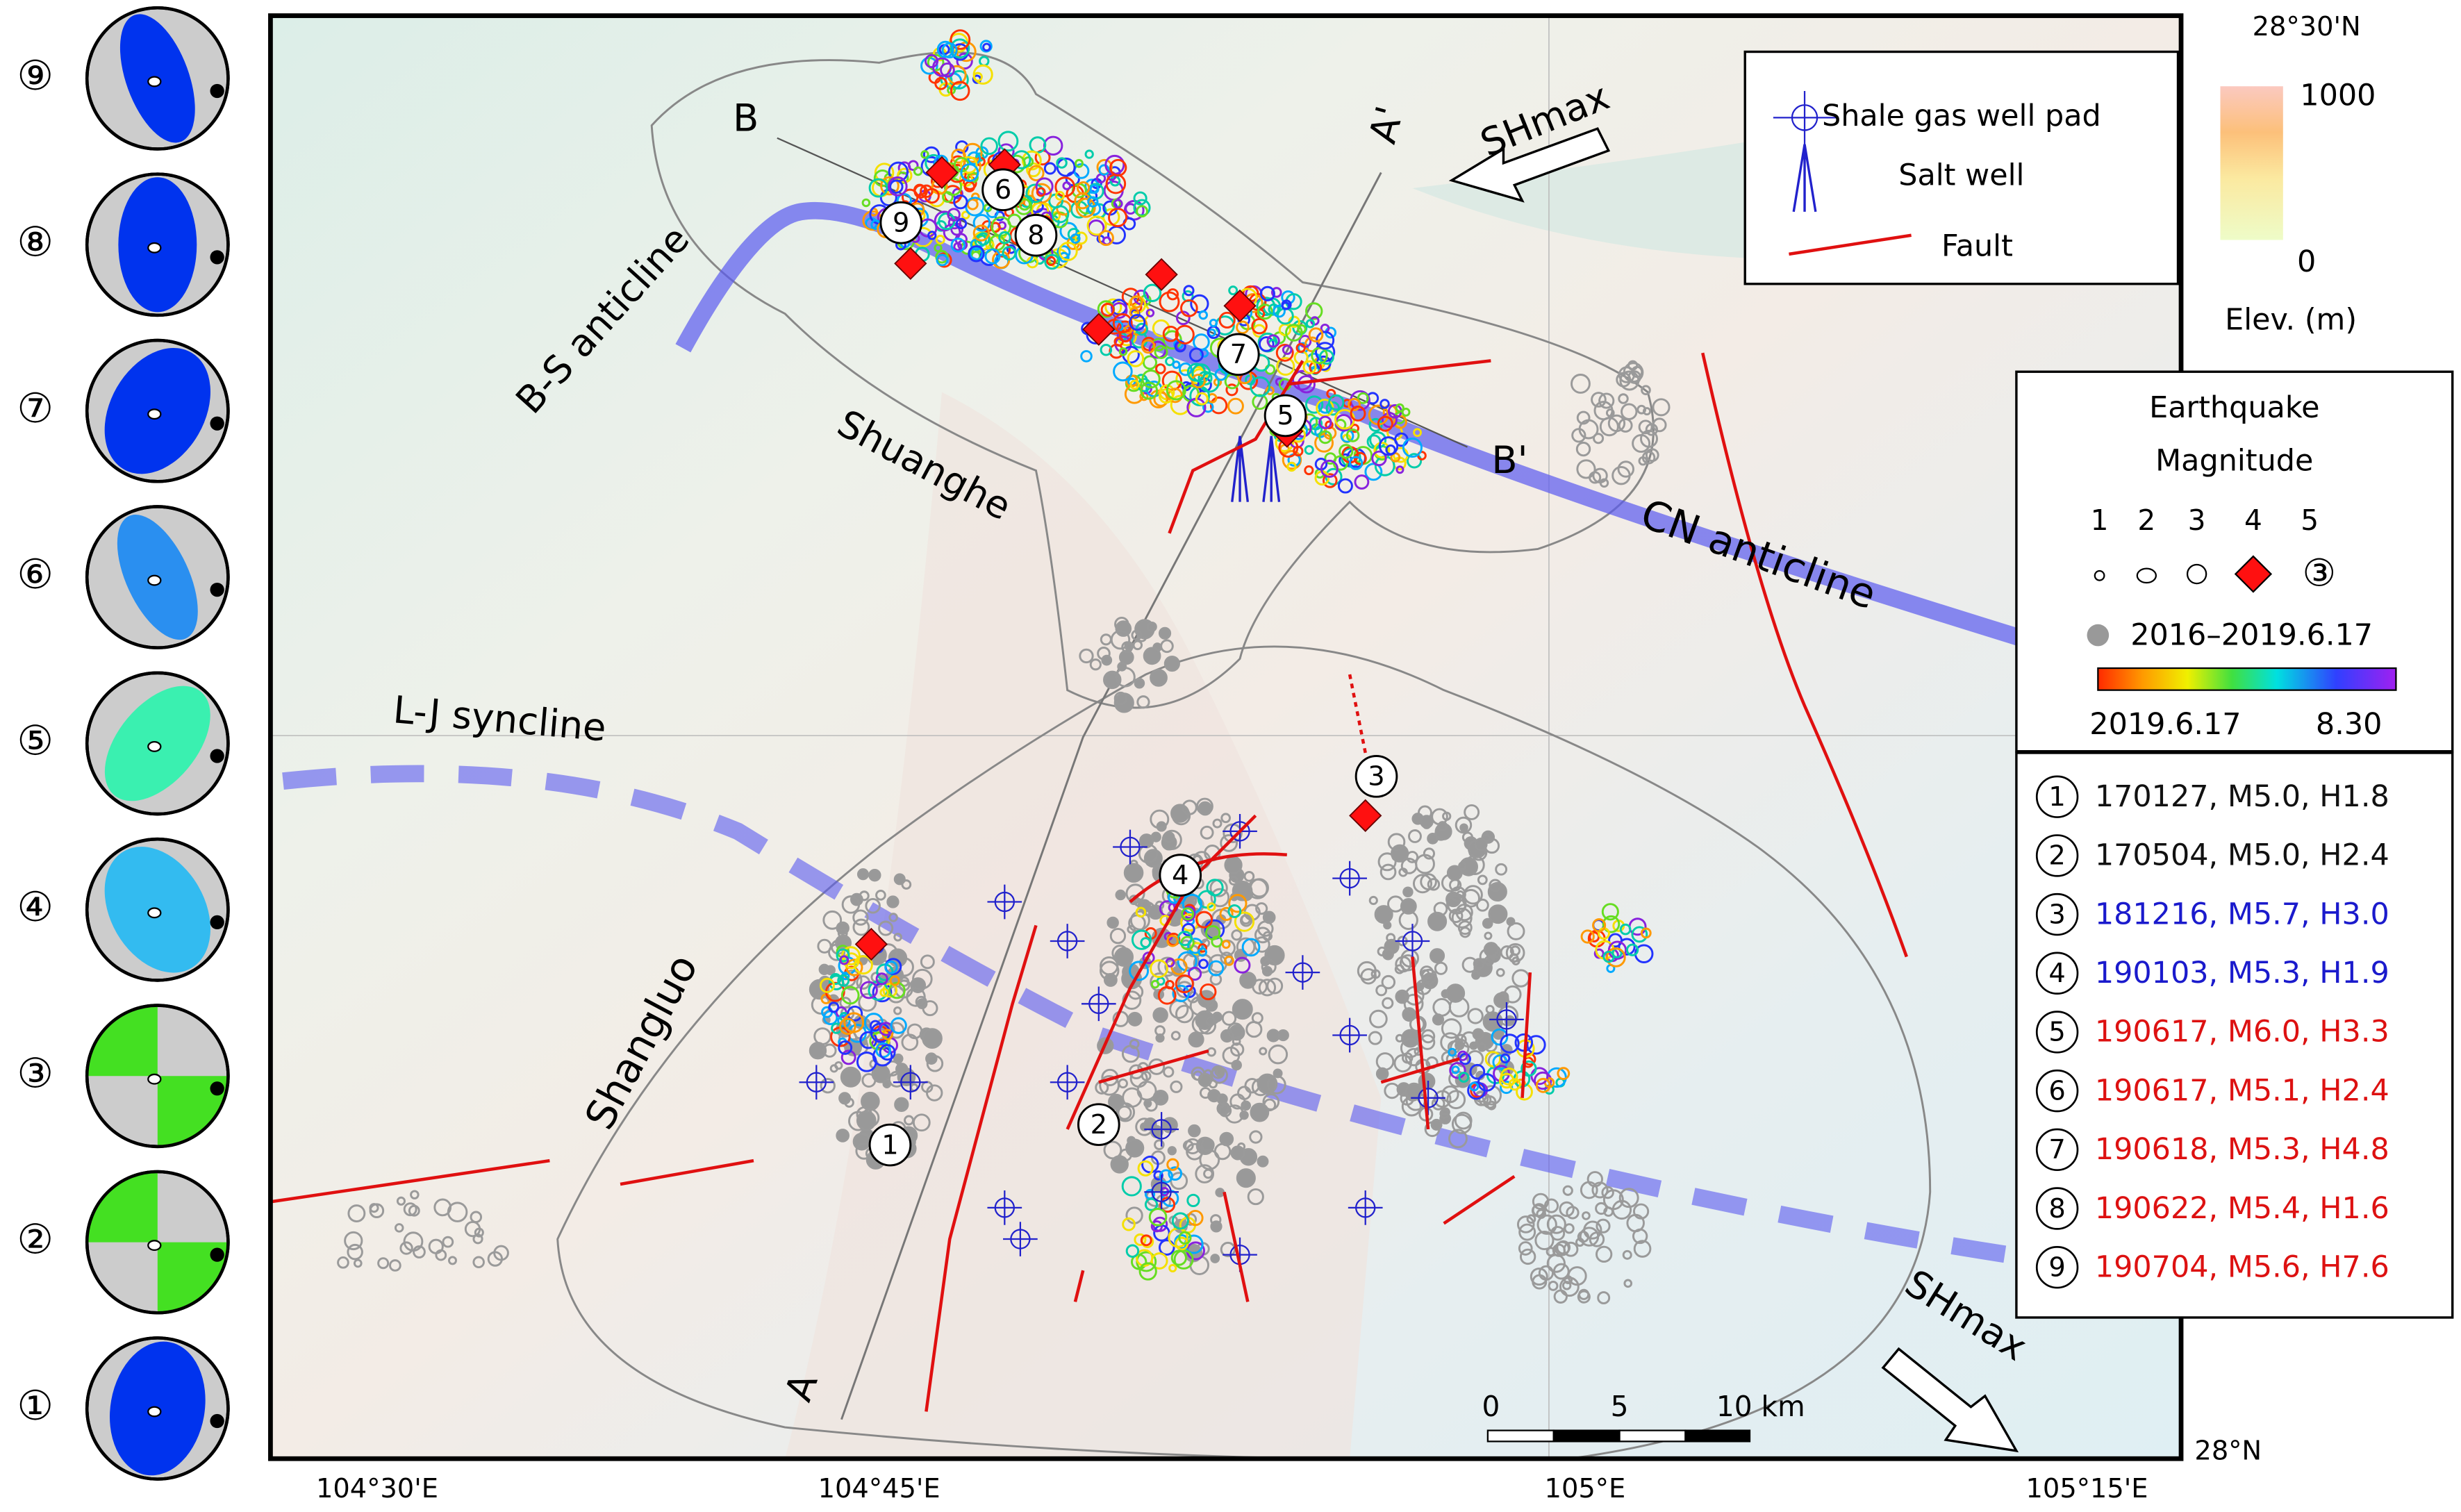 This screenshot has height=1512, width=2461. What do you see at coordinates (2234, 462) in the screenshot?
I see `legend-title: Magnitude` at bounding box center [2234, 462].